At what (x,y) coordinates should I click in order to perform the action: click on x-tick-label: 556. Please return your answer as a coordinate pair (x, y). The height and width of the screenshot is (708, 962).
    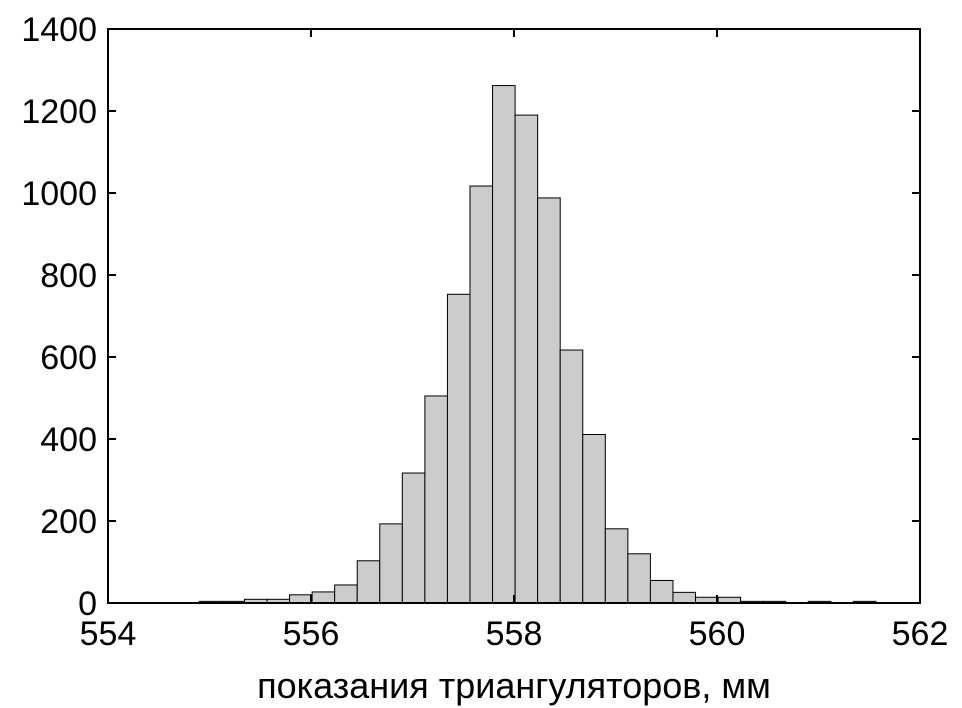
    Looking at the image, I should click on (311, 634).